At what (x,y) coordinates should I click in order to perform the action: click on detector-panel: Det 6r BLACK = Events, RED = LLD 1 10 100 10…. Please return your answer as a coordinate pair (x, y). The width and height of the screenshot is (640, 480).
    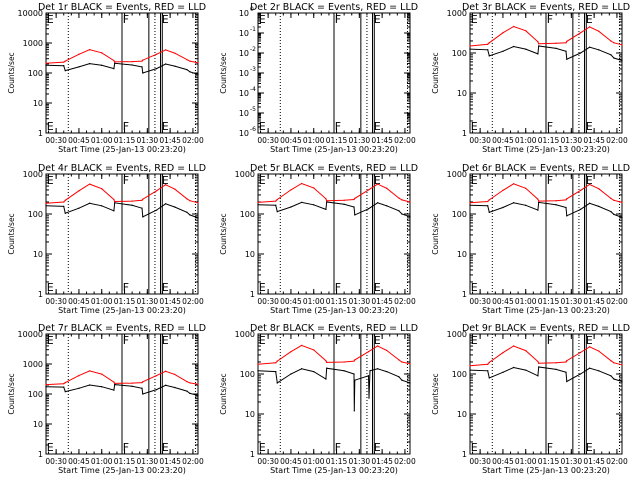
    Looking at the image, I should click on (530, 239).